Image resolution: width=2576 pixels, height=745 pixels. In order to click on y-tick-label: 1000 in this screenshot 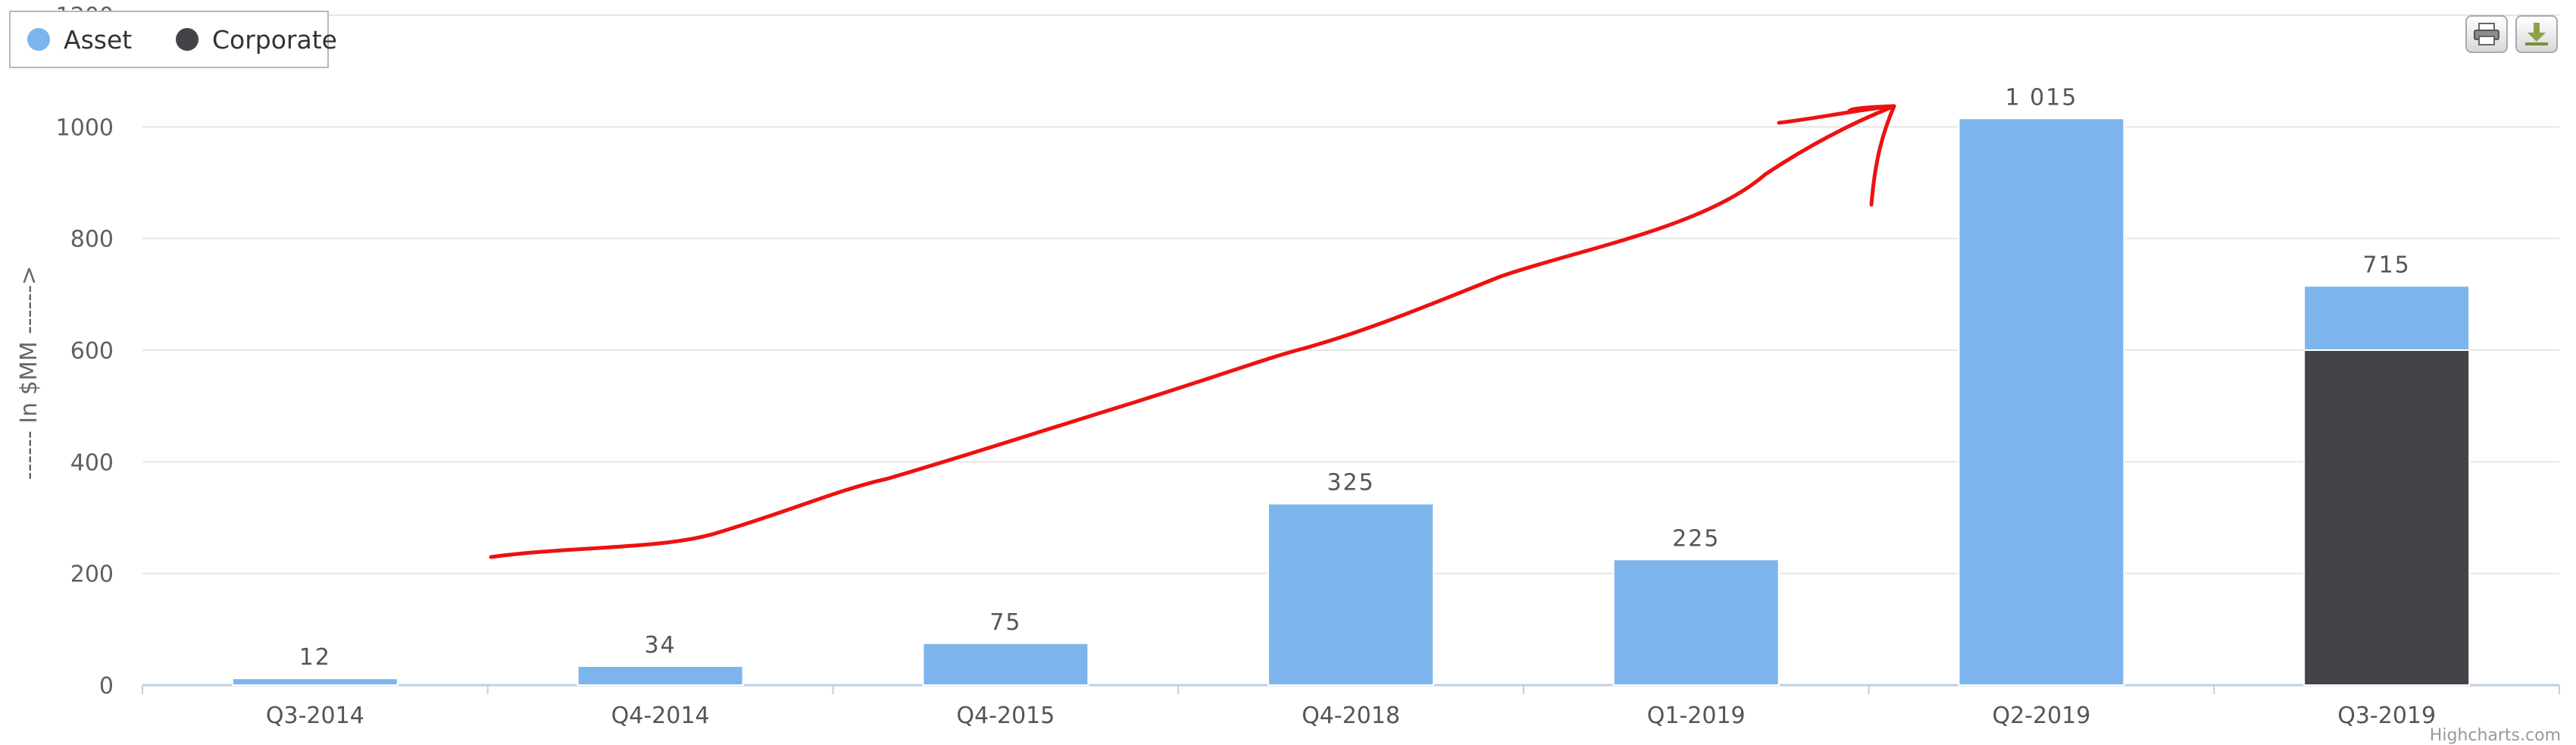, I will do `click(85, 128)`.